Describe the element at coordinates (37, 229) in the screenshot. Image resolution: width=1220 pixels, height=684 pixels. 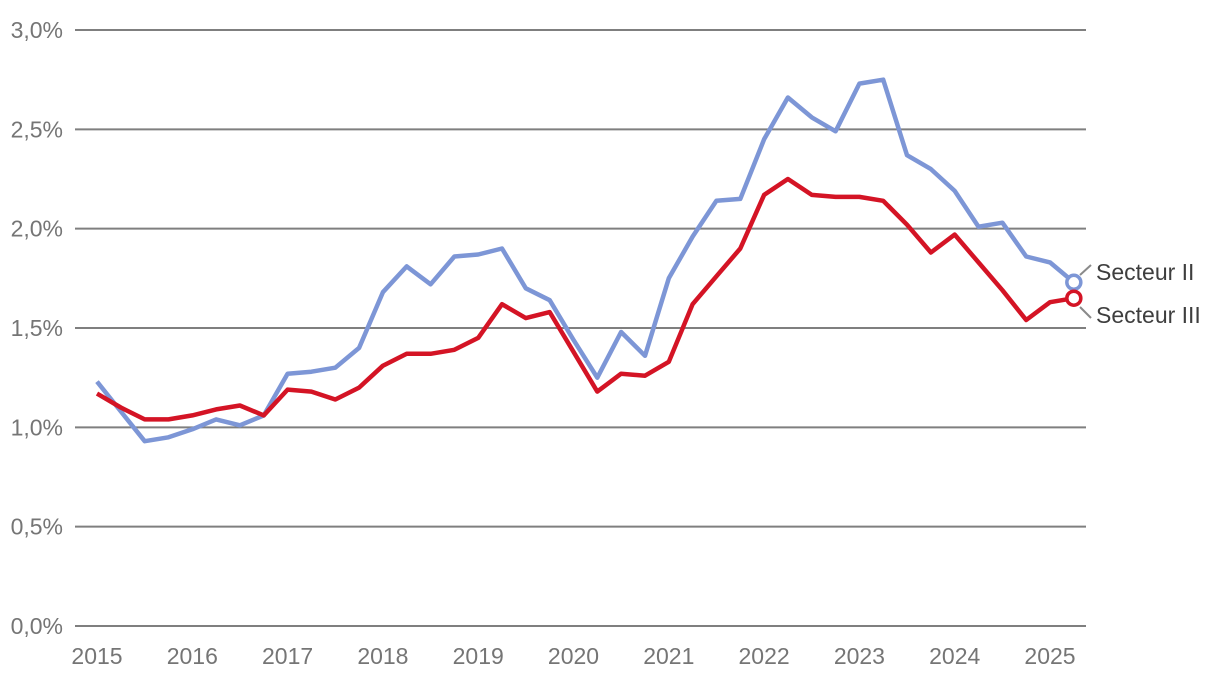
I see `y-axis-tick-label: 2,0%` at that location.